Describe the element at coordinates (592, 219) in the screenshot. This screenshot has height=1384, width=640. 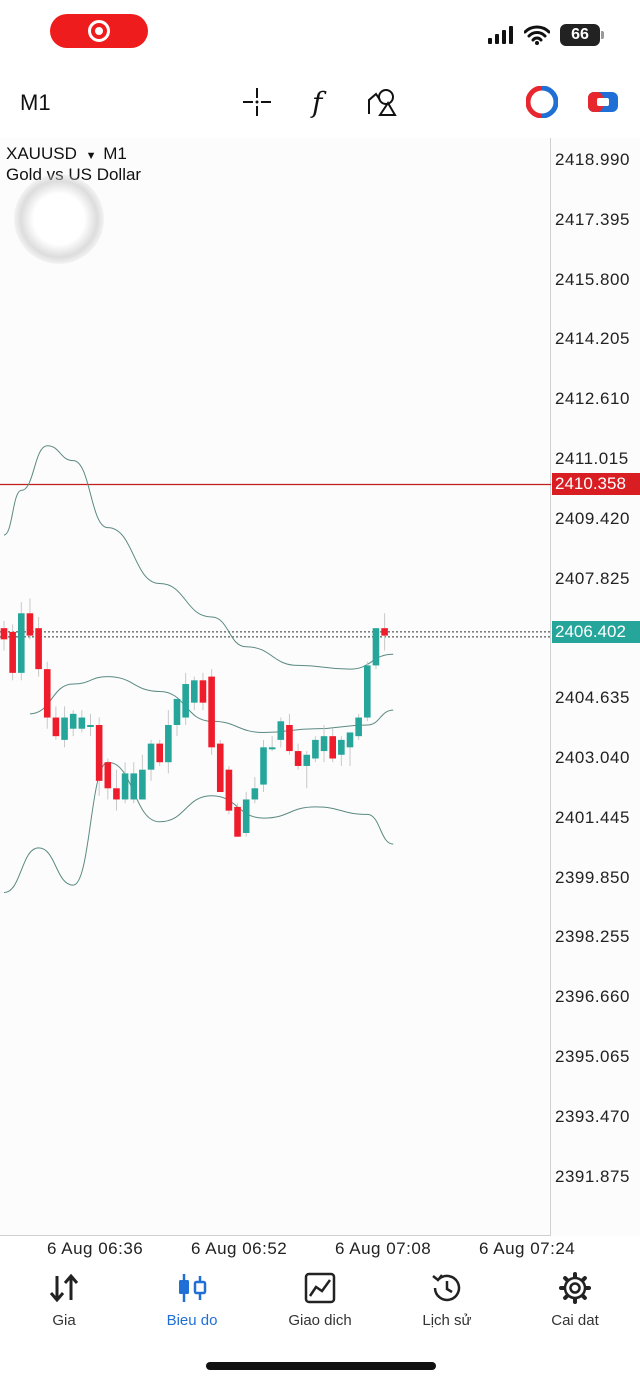
I see `price-axis-label: 2417.395` at that location.